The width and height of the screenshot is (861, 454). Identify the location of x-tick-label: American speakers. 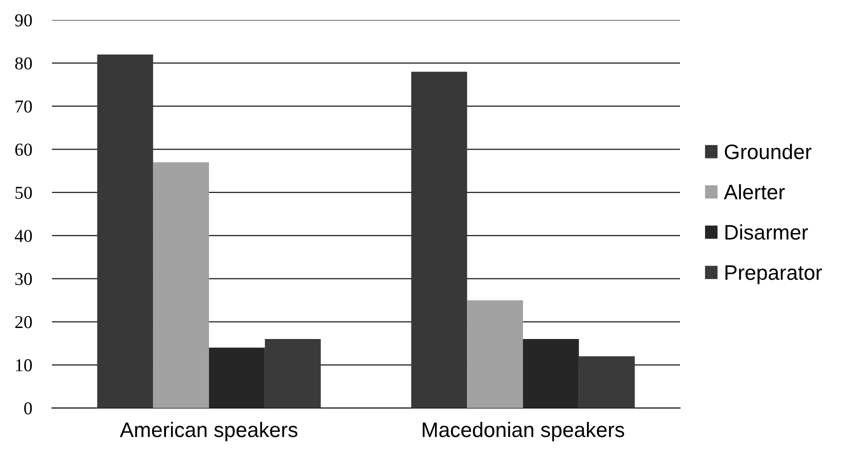
(209, 432).